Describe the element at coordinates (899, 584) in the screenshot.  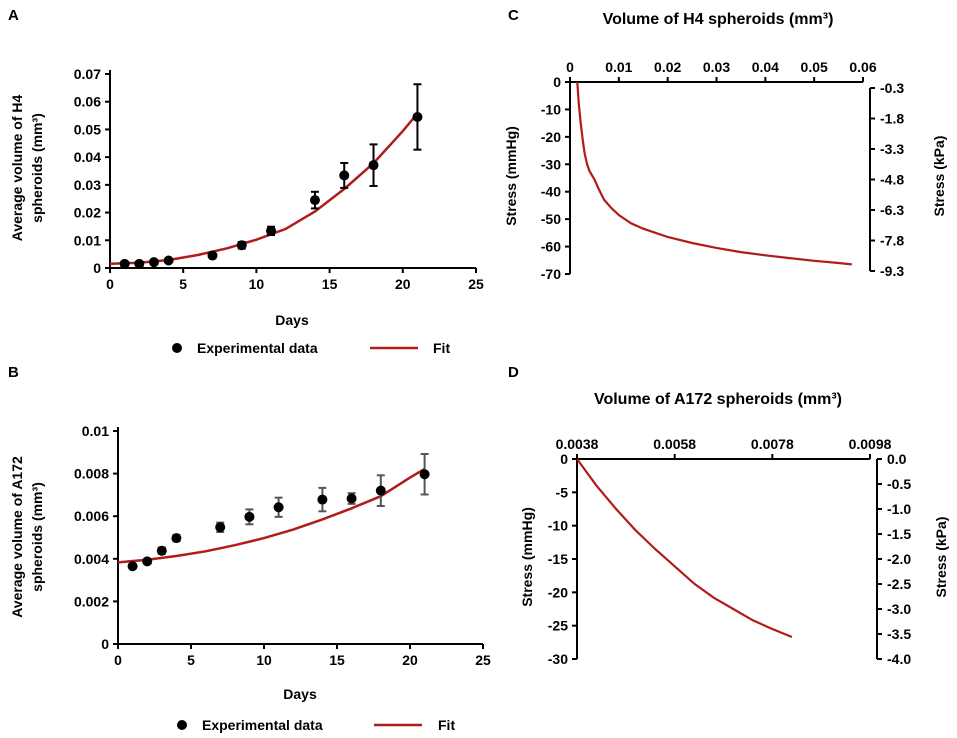
I see `panel-d-y-tick-label-right: -2.5` at that location.